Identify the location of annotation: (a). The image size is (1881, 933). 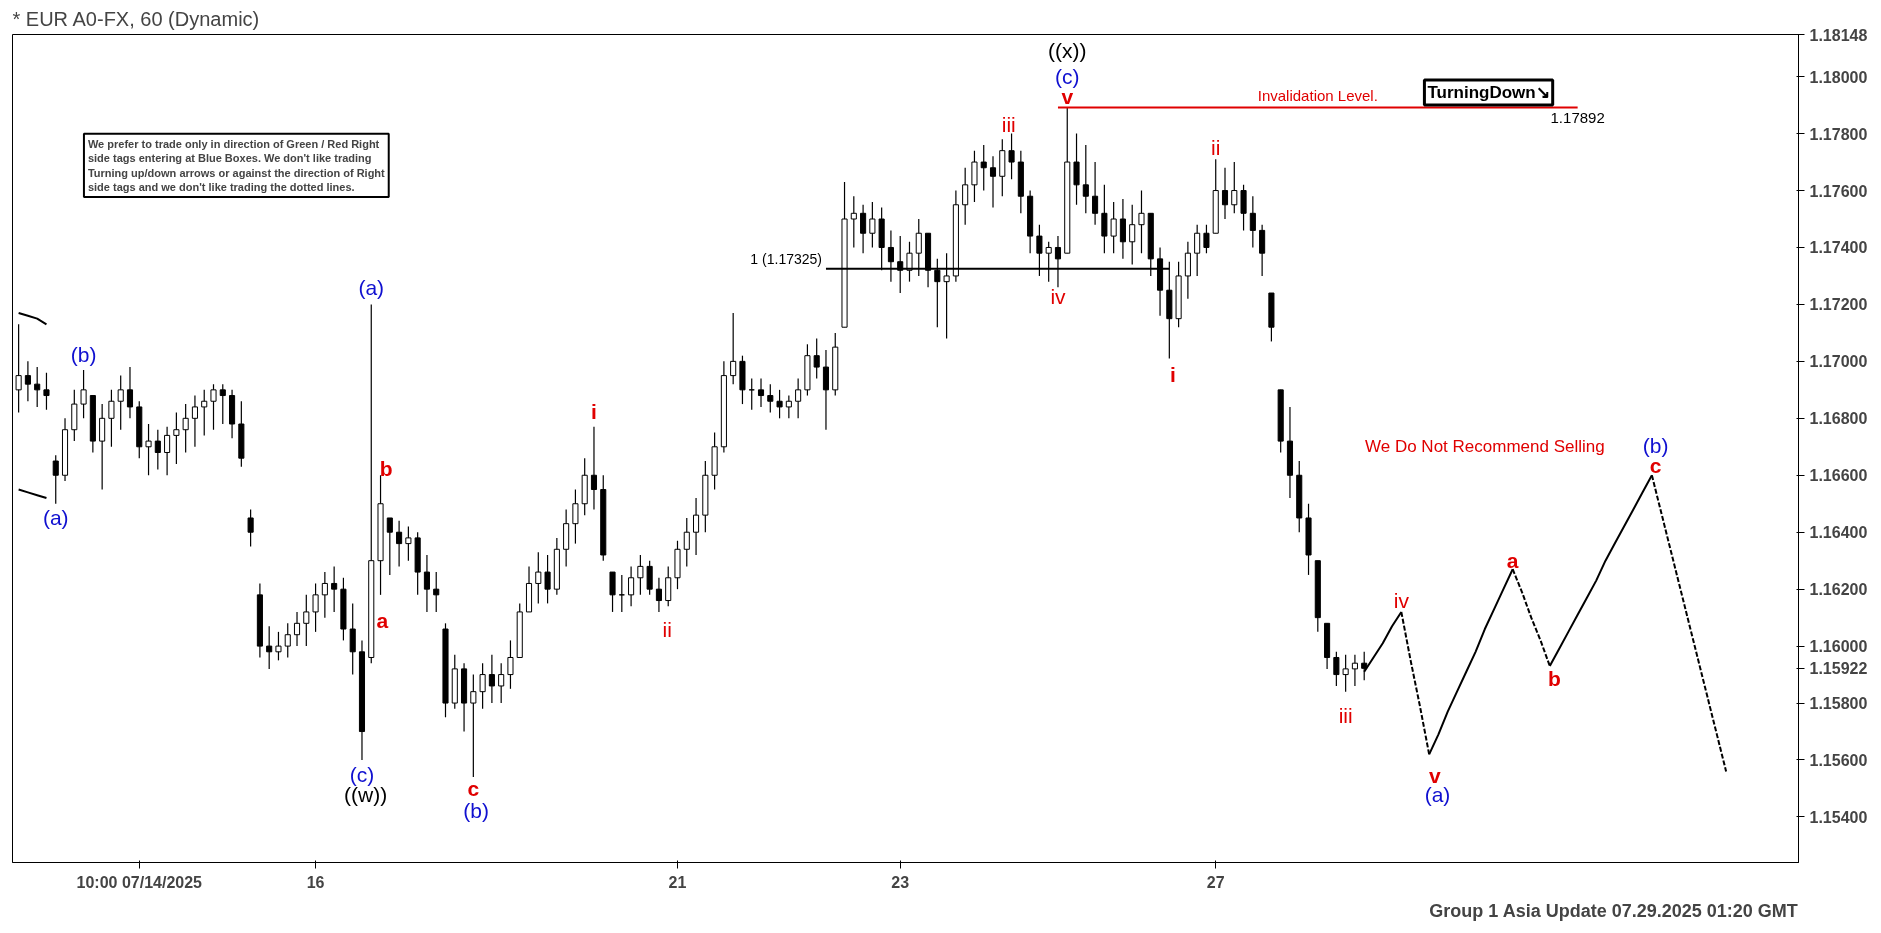
(371, 288).